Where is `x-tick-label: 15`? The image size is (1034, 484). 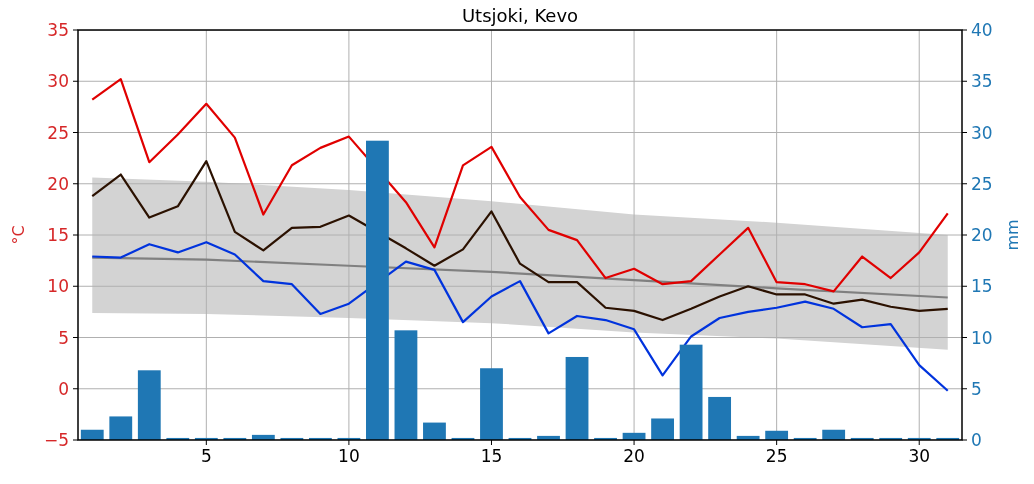
x-tick-label: 15 is located at coordinates (491, 456).